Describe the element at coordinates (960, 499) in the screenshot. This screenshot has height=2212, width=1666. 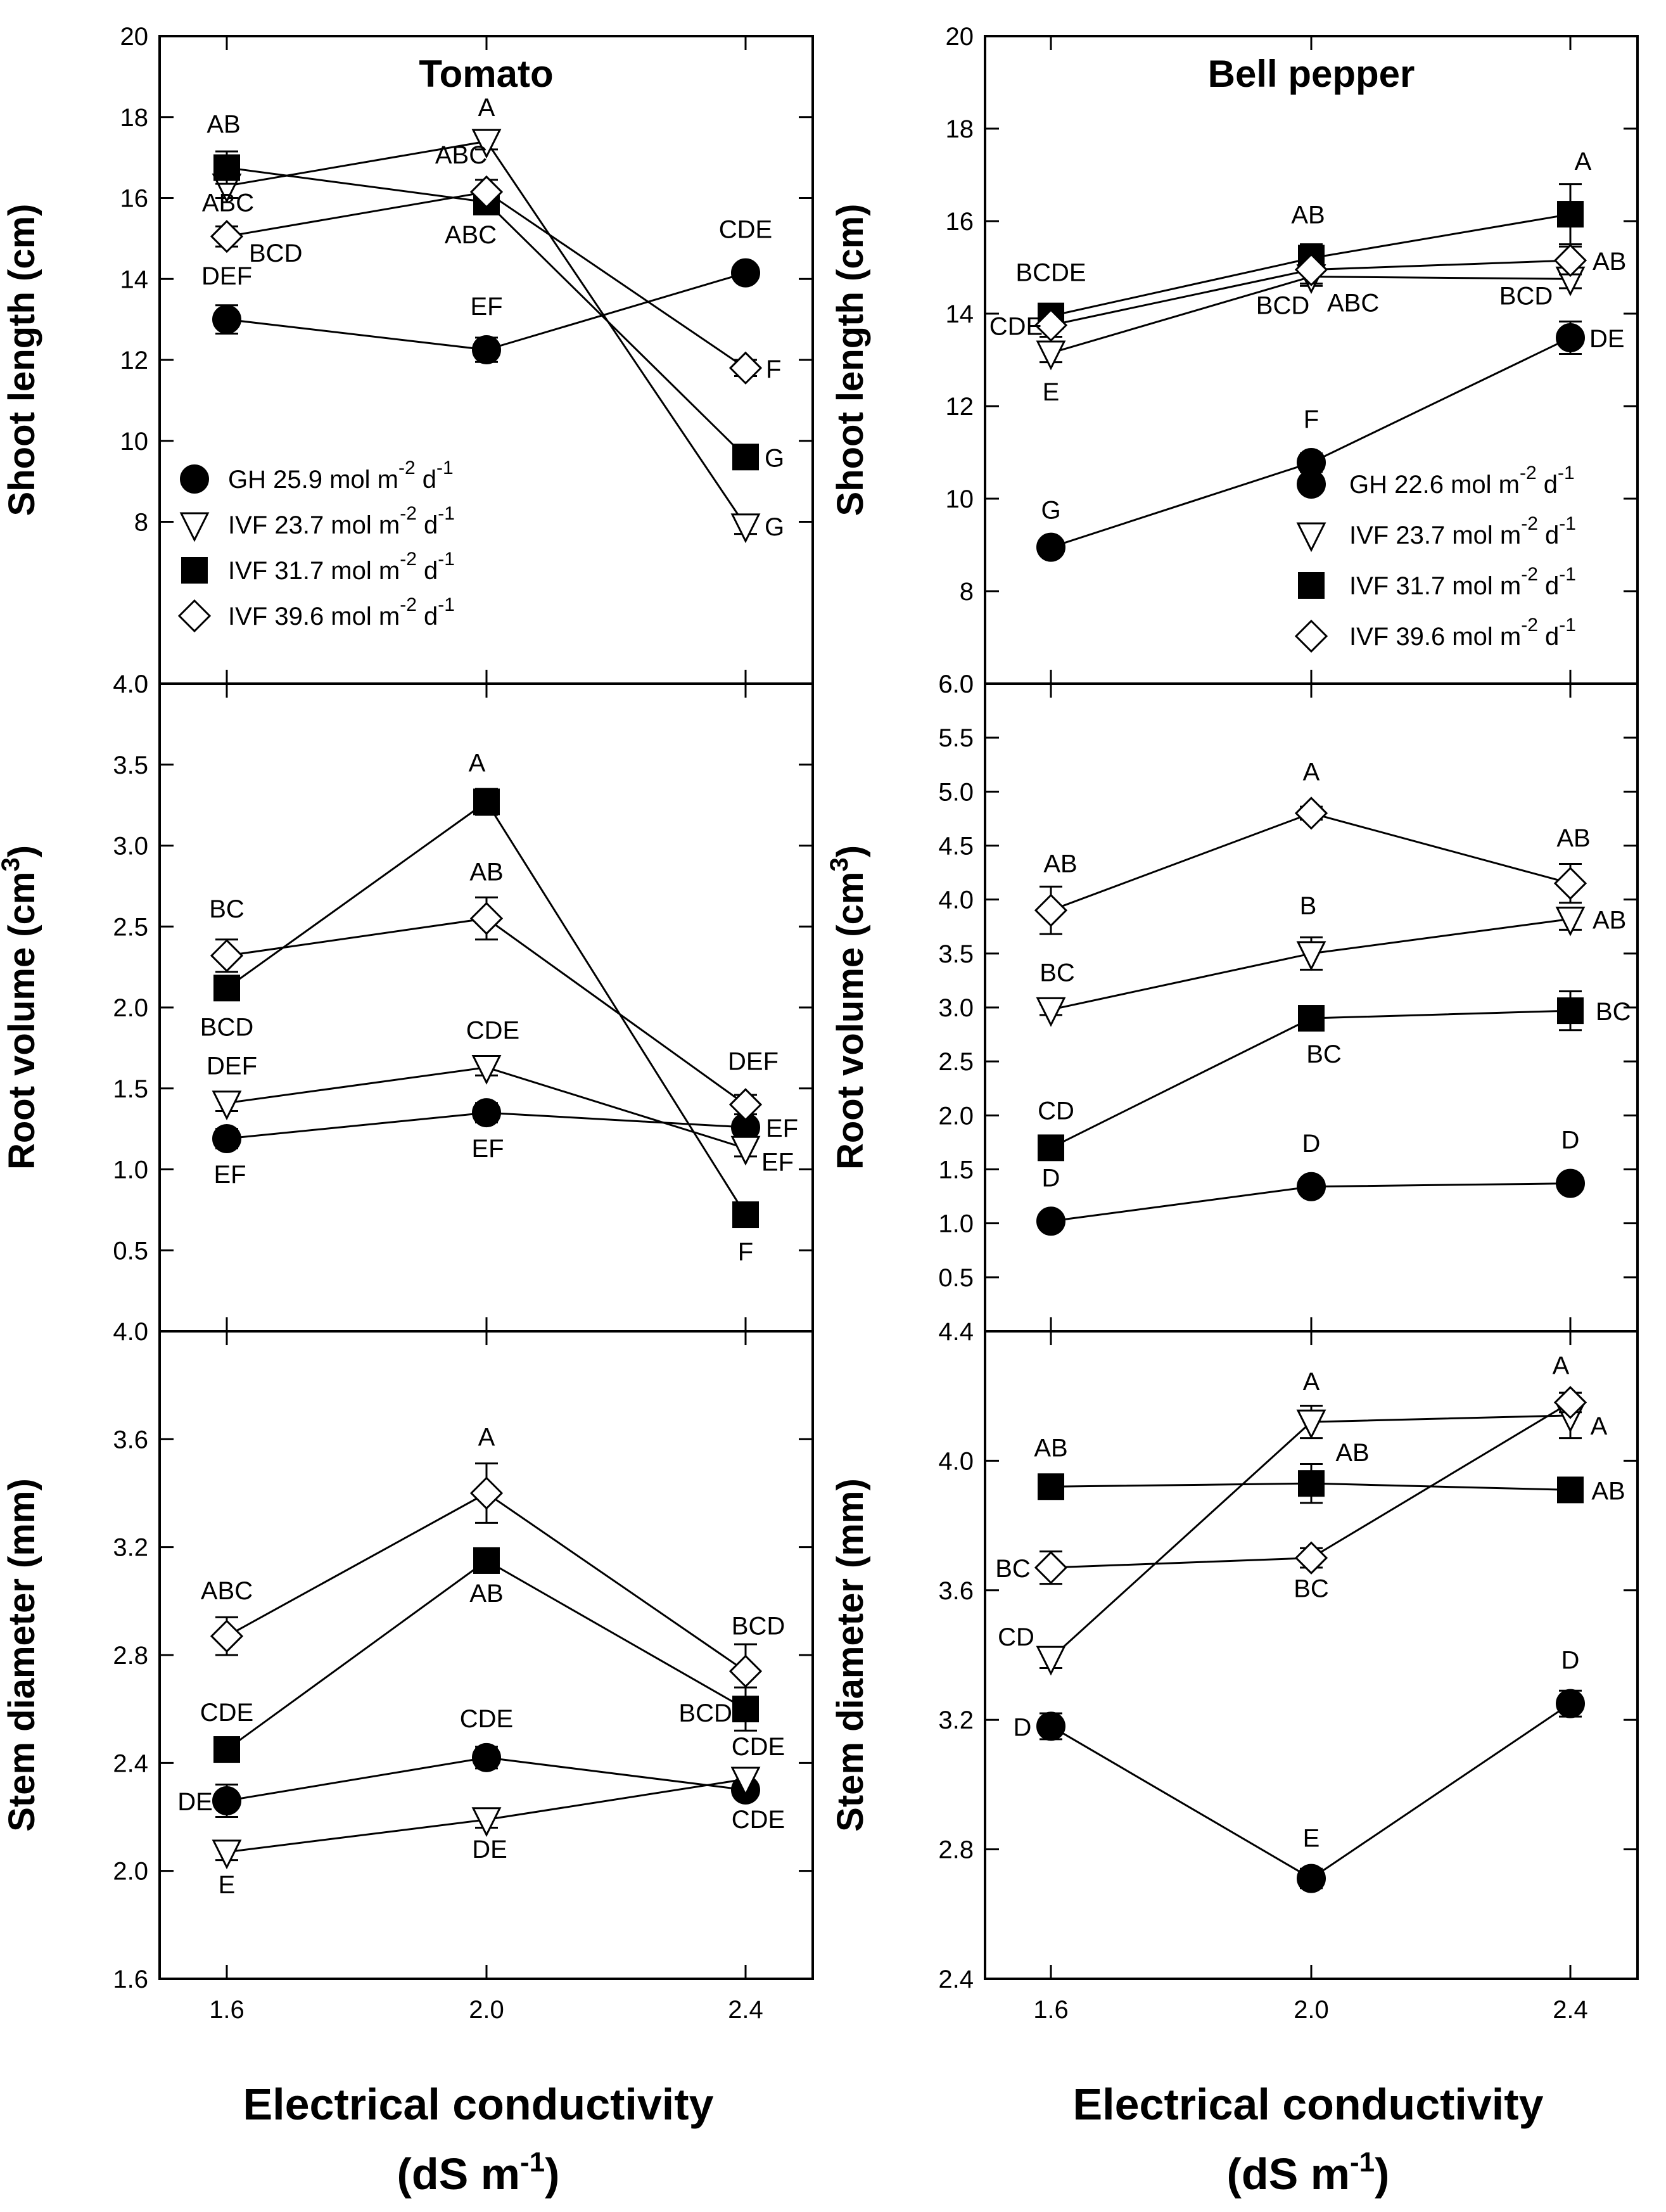
I see `y-tick-label: 10` at that location.